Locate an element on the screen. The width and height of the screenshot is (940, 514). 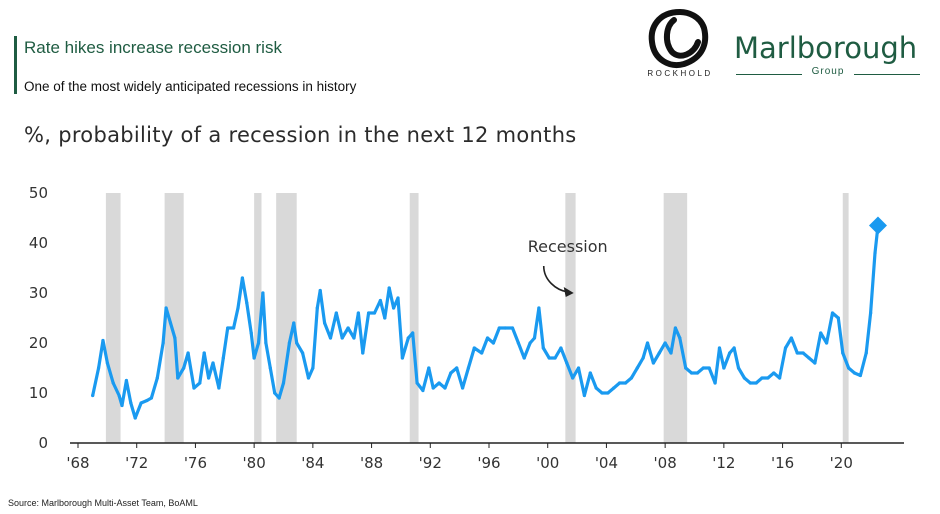
annotation-arrowhead is located at coordinates (568, 292).